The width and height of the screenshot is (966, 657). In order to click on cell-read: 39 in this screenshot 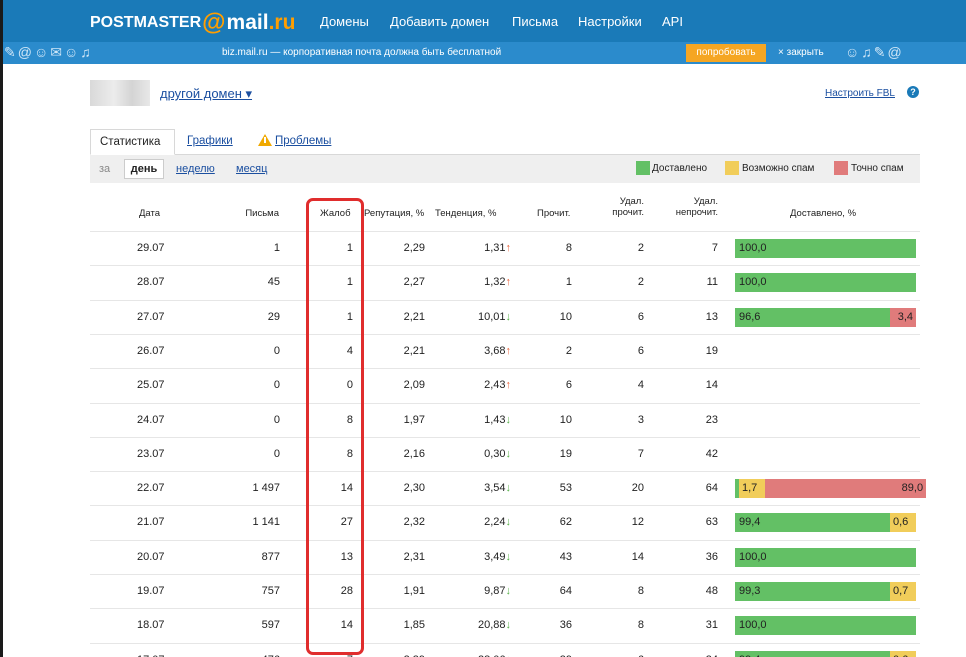, I will do `click(556, 655)`.